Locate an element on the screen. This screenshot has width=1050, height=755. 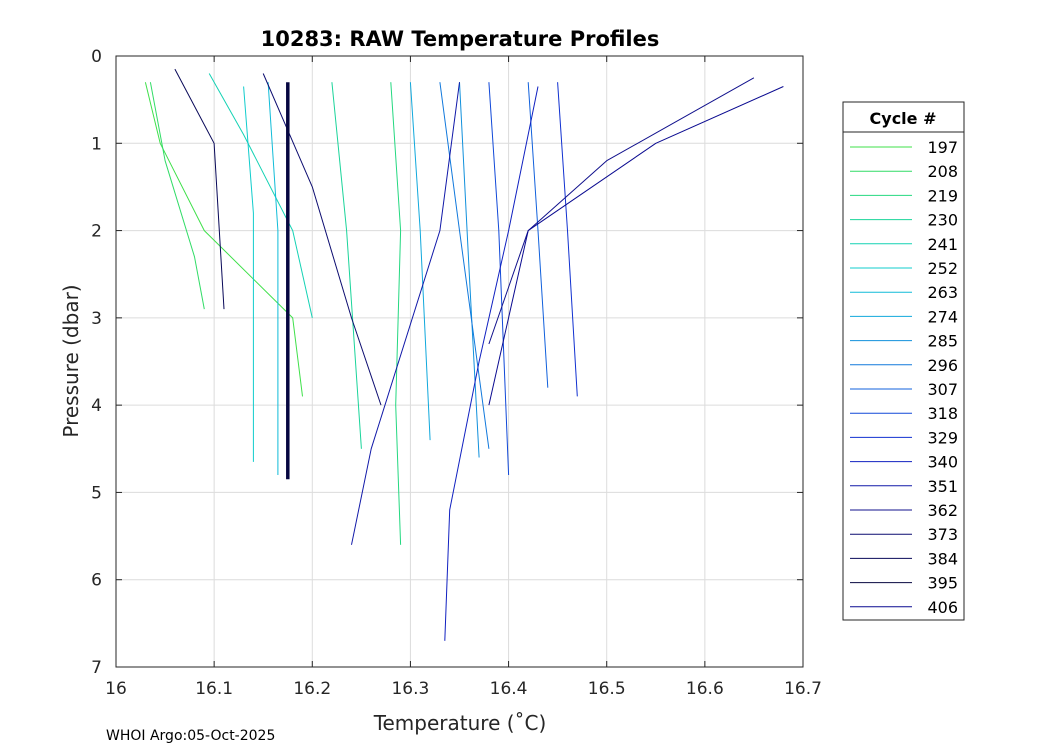
y-tick-label: 7 is located at coordinates (96, 668).